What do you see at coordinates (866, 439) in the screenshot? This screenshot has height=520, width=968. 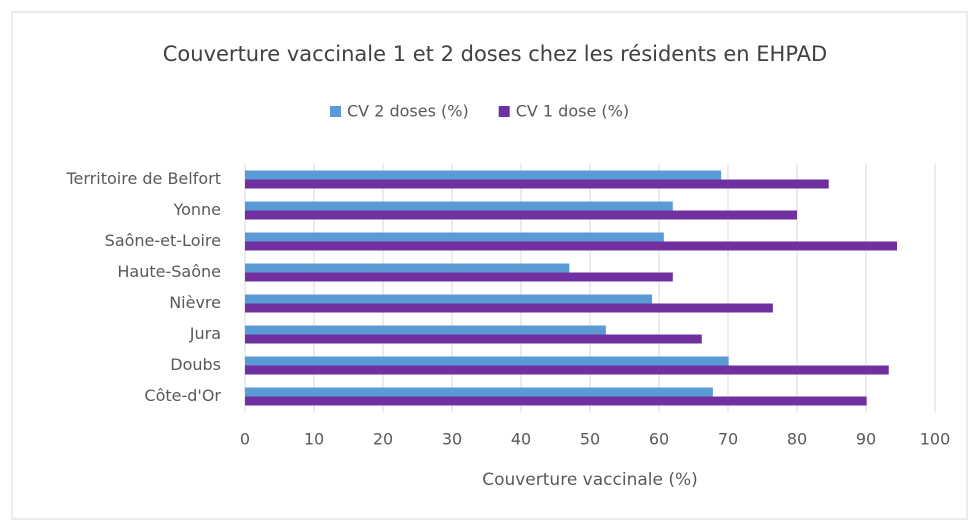 I see `x-tick-label: 90` at bounding box center [866, 439].